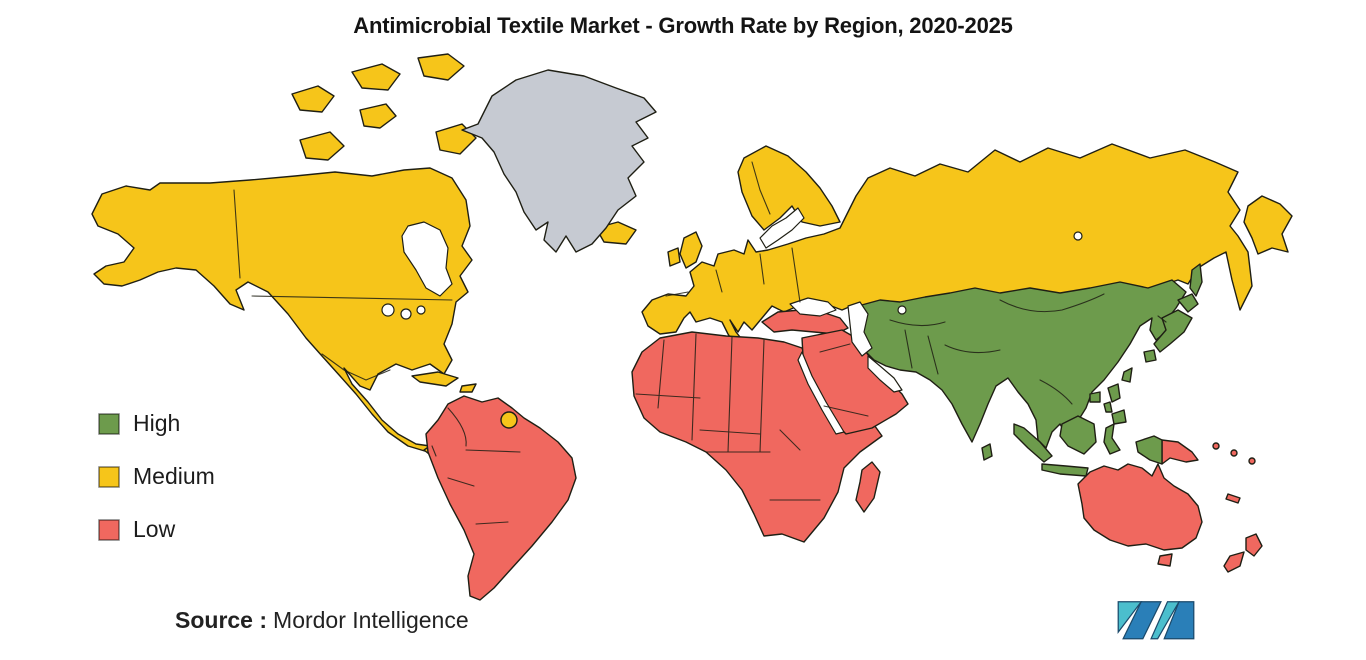 Image resolution: width=1366 pixels, height=660 pixels. Describe the element at coordinates (1033, 443) in the screenshot. I see `sumatra` at that location.